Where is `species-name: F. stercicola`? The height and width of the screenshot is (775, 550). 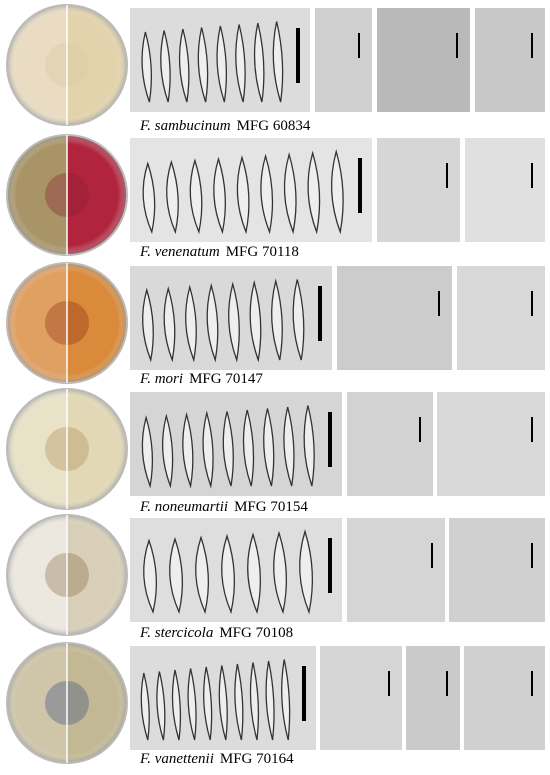
species-name: F. stercicola is located at coordinates (176, 633).